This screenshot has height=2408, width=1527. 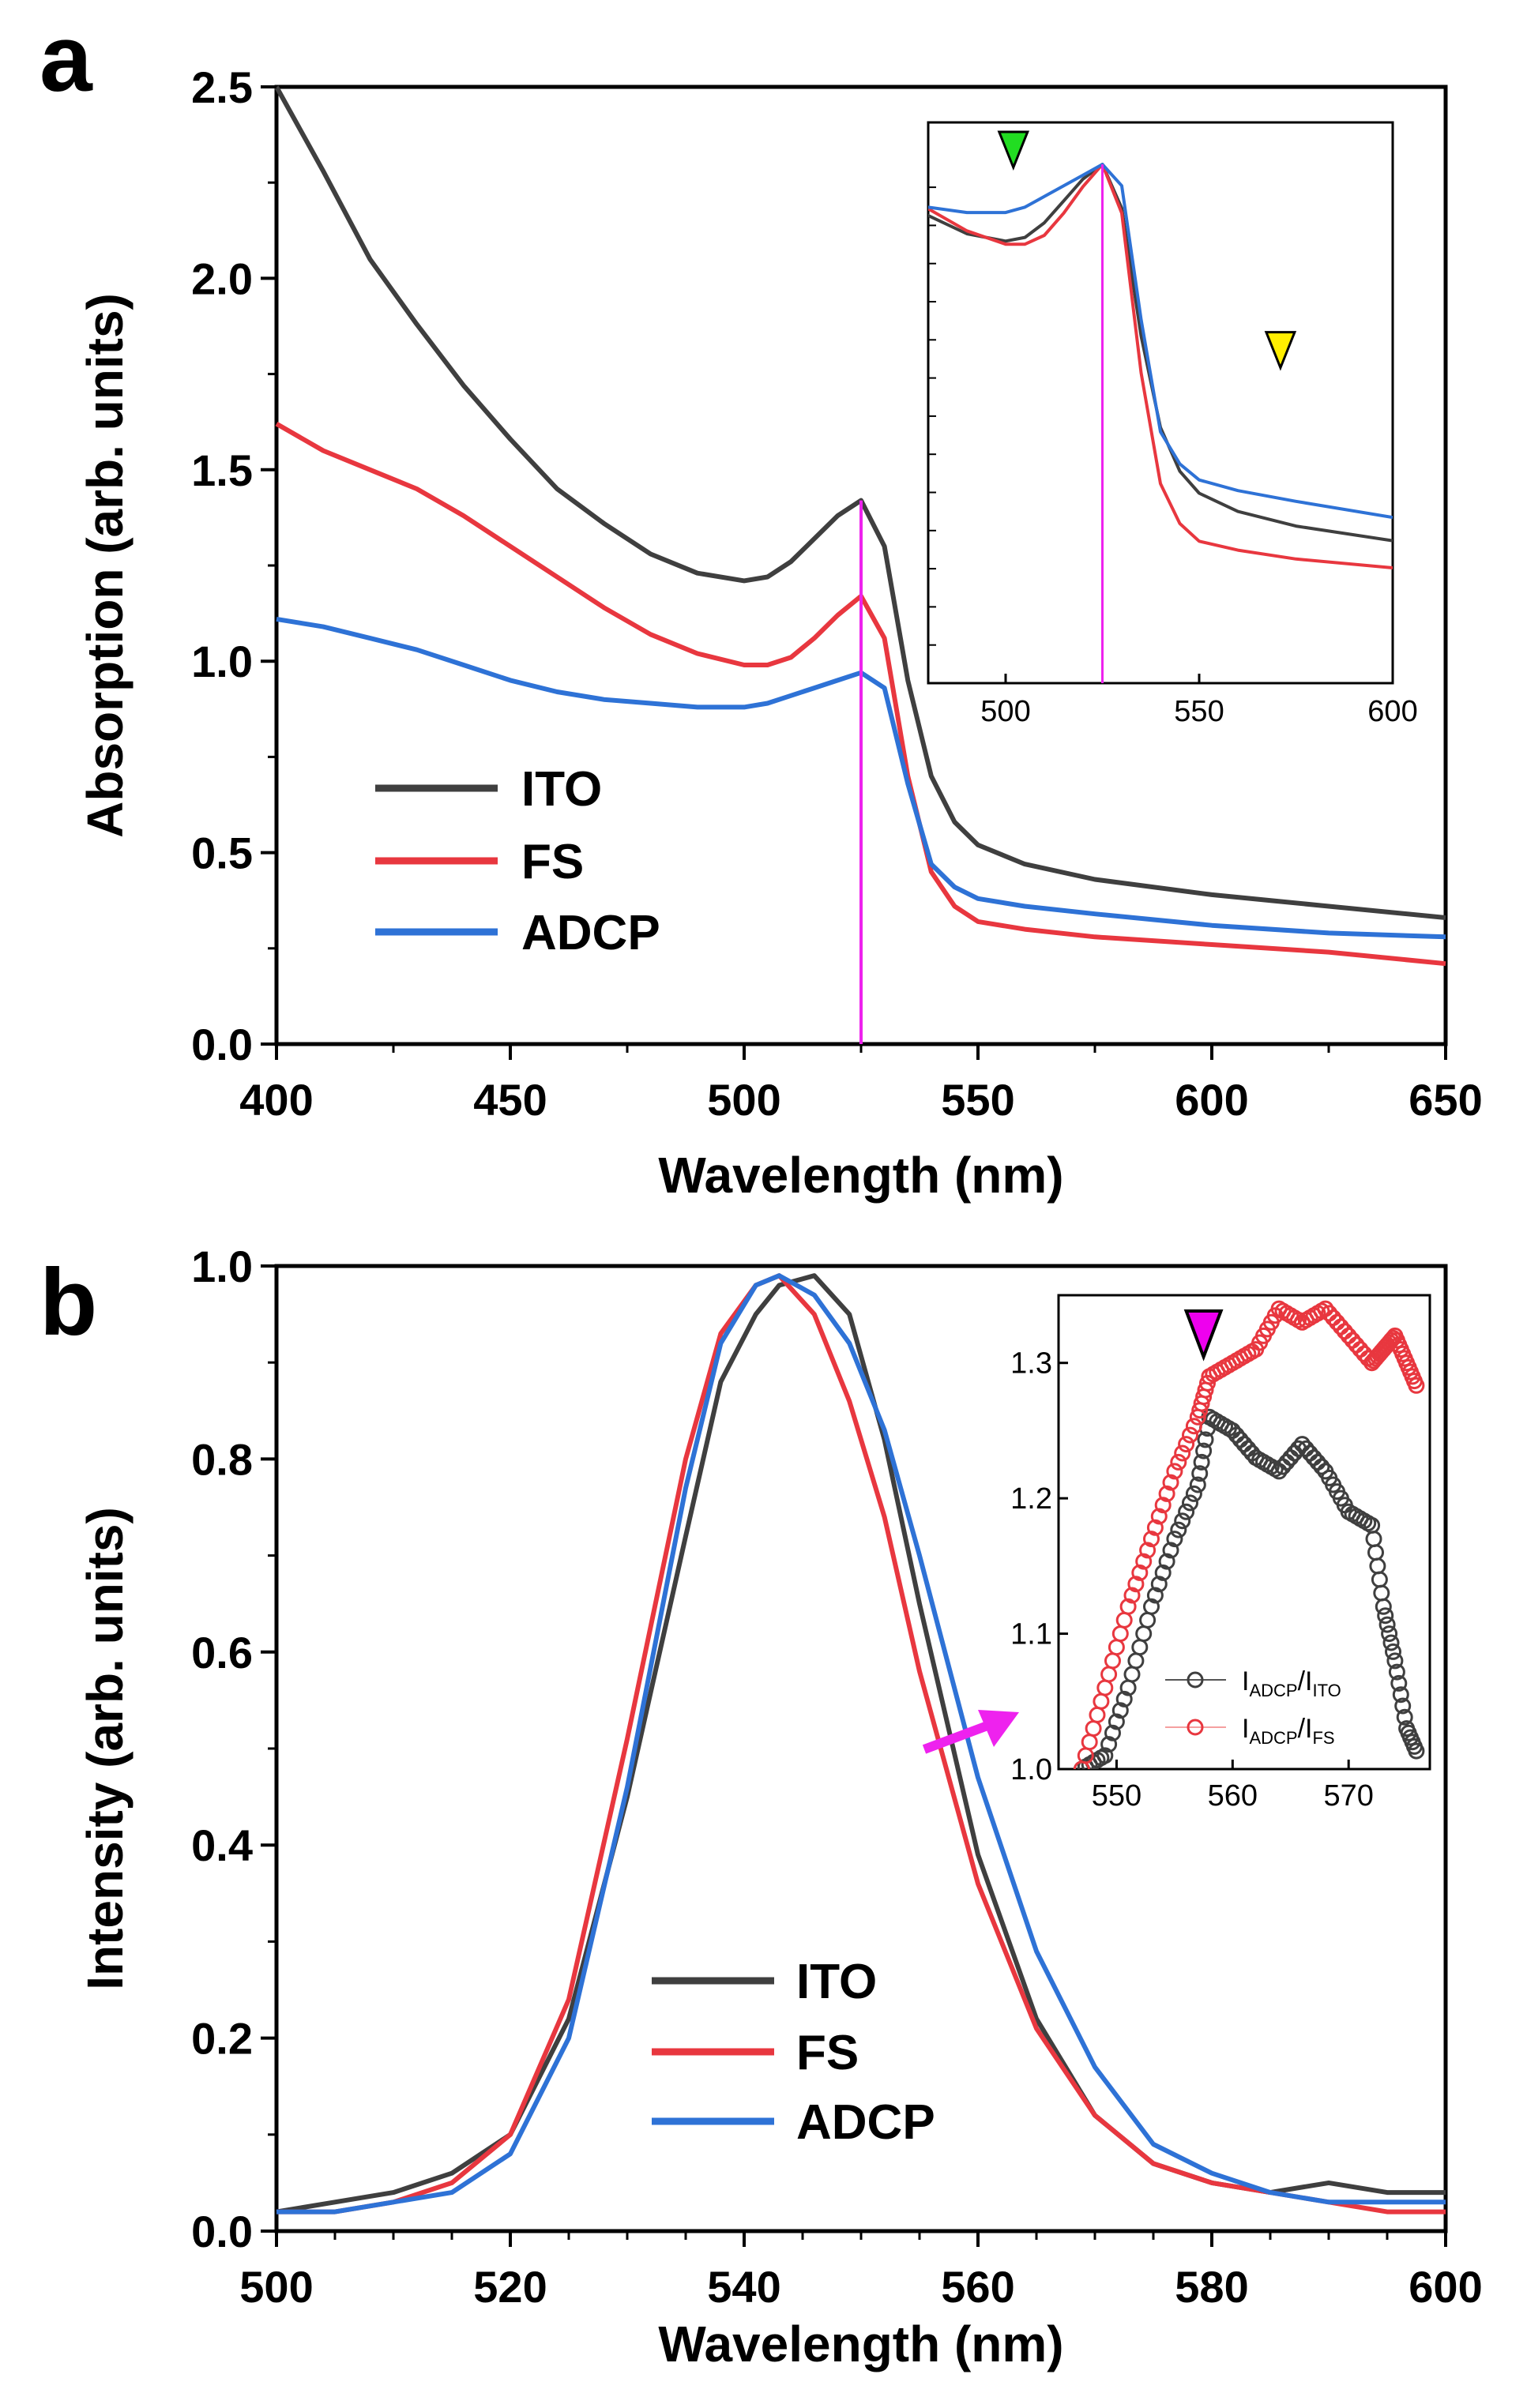 I want to click on y-tick-label: 2.0, so click(x=222, y=279).